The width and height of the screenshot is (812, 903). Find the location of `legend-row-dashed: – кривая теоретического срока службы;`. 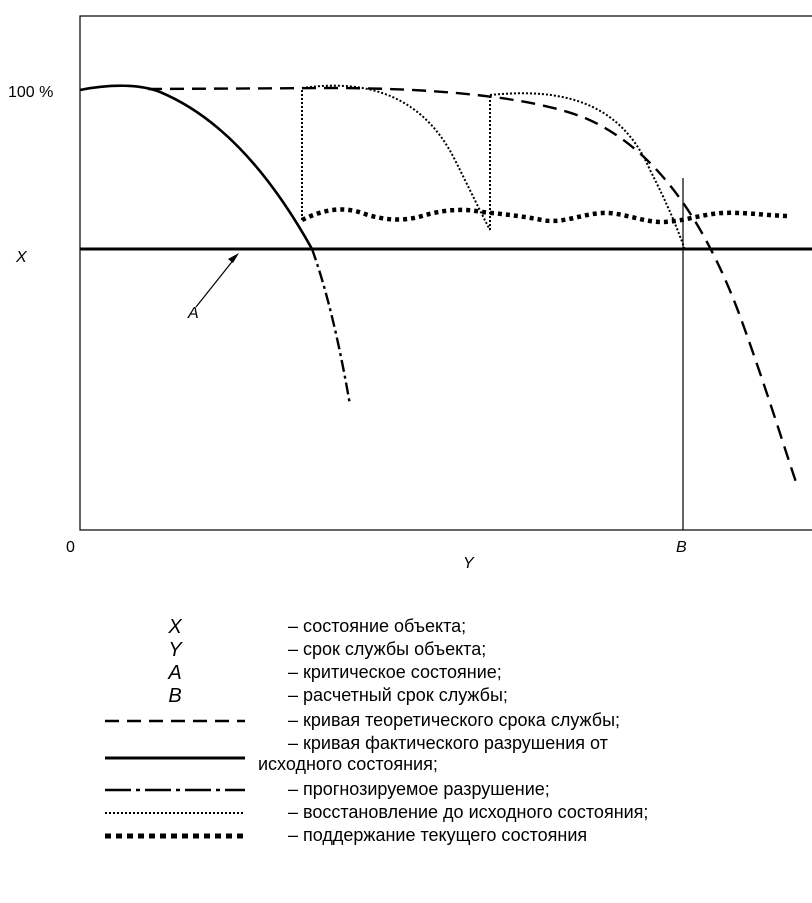

legend-row-dashed: – кривая теоретического срока службы; is located at coordinates (406, 721).